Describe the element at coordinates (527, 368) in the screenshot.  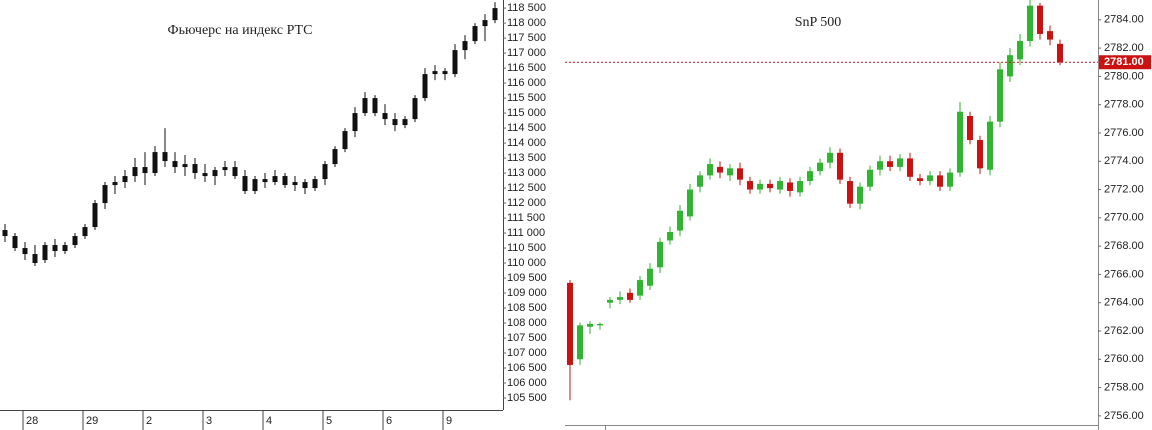
I see `y-tick-label: 106 500` at that location.